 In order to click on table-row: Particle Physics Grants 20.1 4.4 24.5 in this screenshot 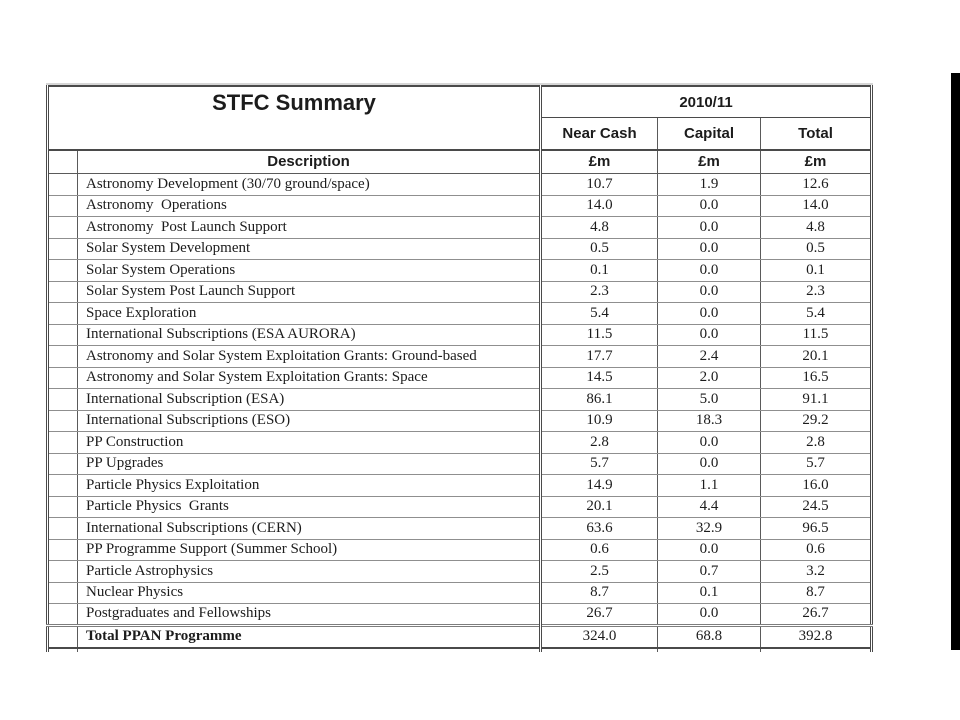, I will do `click(459, 507)`.